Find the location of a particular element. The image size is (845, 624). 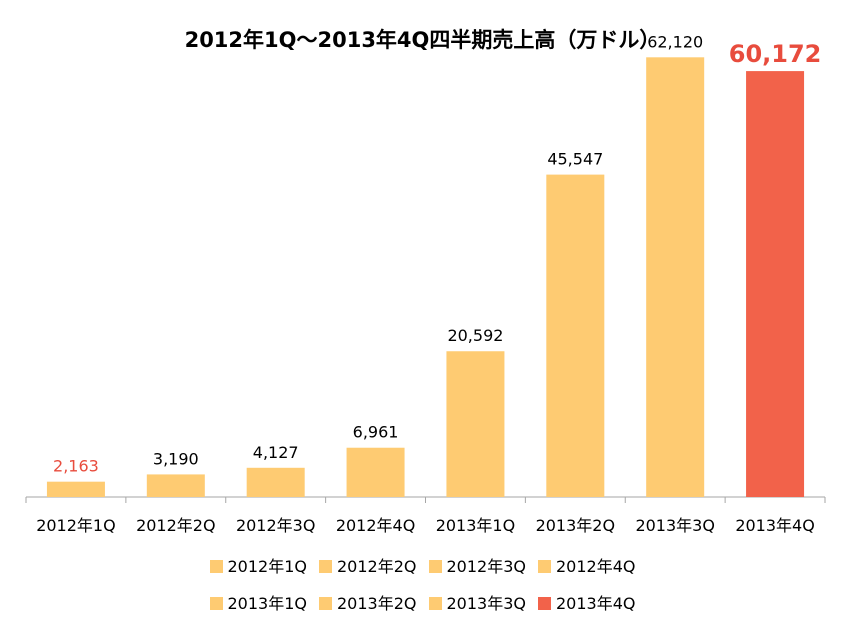

legend-item-2: 2012年2Q is located at coordinates (368, 565).